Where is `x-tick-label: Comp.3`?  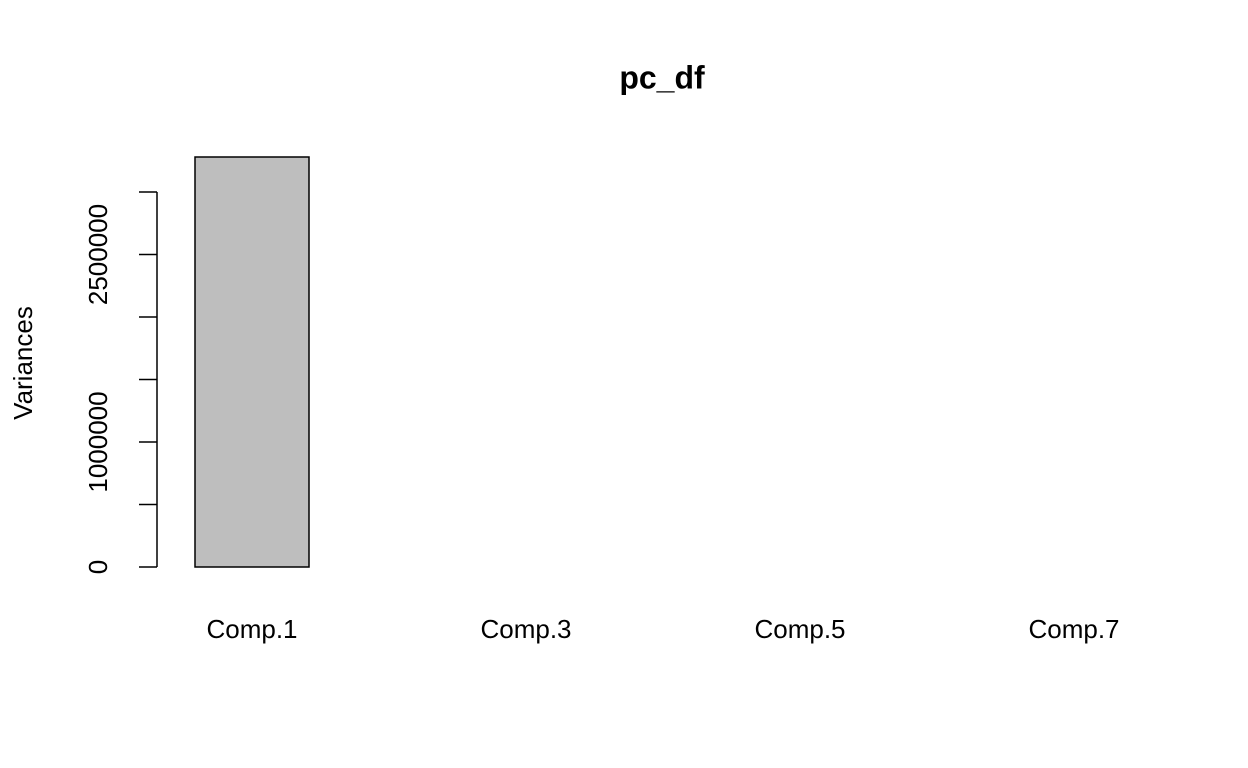 x-tick-label: Comp.3 is located at coordinates (525, 629).